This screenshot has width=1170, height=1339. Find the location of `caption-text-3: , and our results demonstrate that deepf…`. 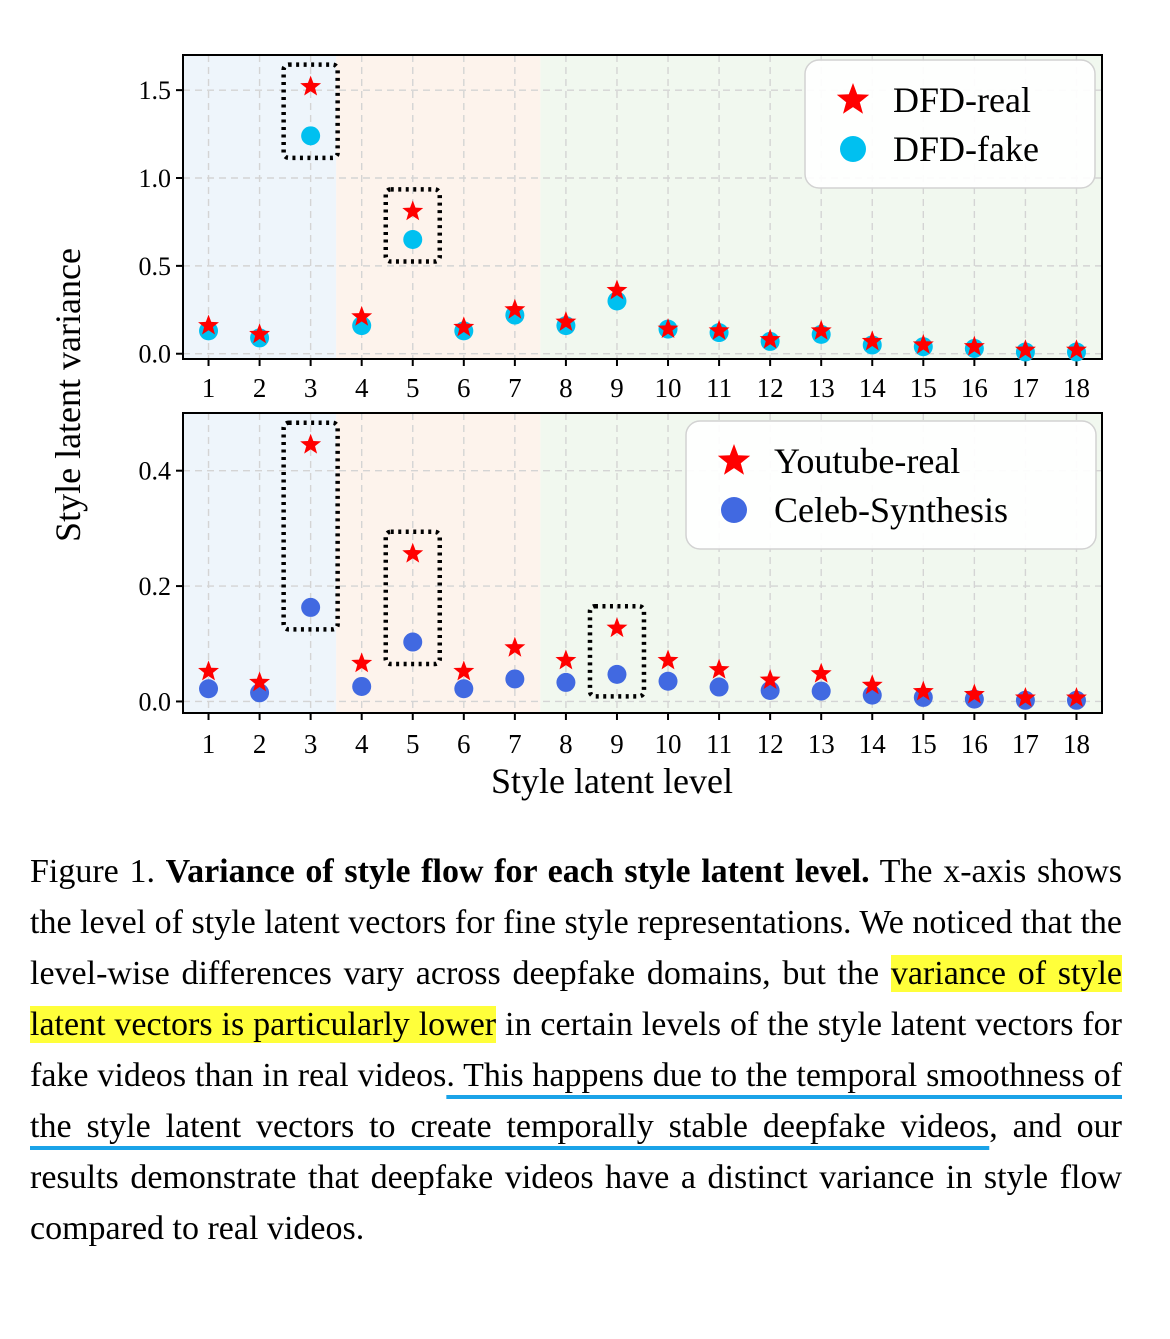

caption-text-3: , and our results demonstrate that deepf… is located at coordinates (576, 1177).